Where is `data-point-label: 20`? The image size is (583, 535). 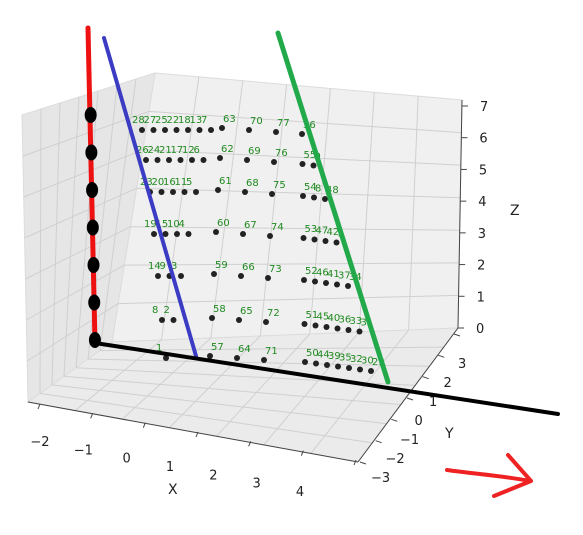
data-point-label: 20 is located at coordinates (158, 182).